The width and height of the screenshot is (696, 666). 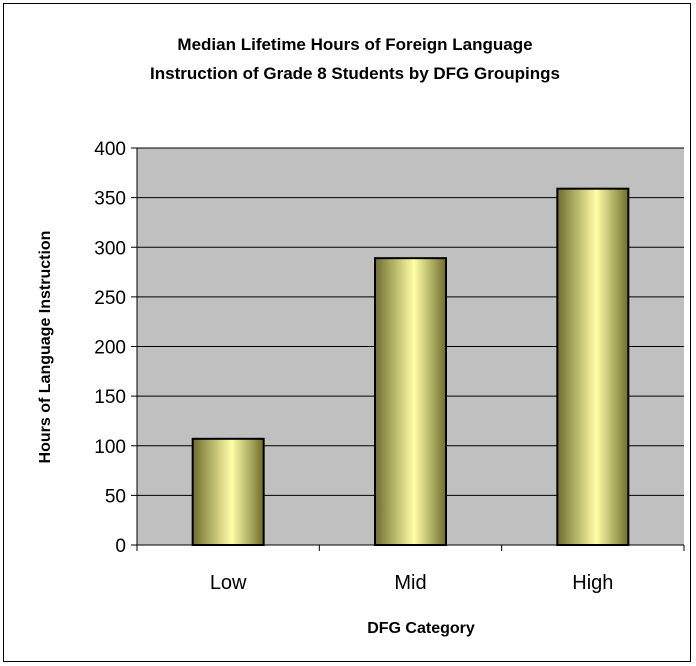 What do you see at coordinates (110, 298) in the screenshot?
I see `y-tick-label: 250` at bounding box center [110, 298].